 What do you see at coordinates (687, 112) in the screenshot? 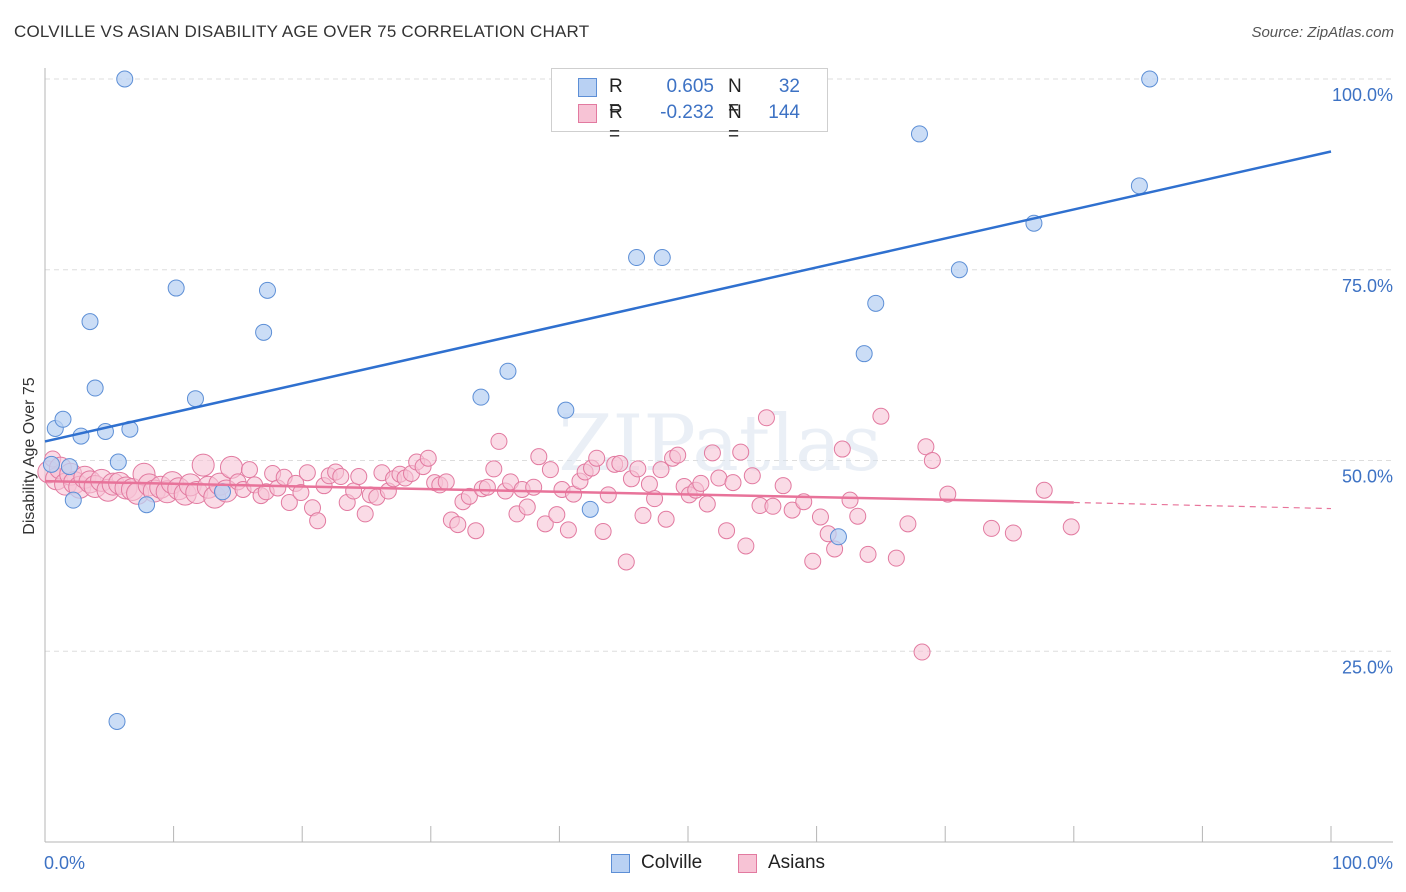
I see `legend-r-value: -0.232` at bounding box center [687, 112].